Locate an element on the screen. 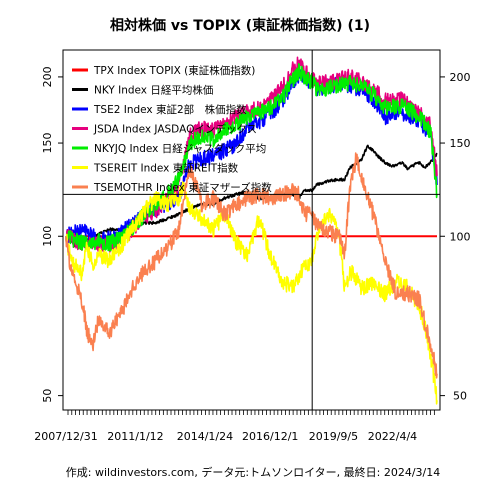 Image resolution: width=480 pixels, height=484 pixels. legend-label: TSEREIT Index 東証REIT指数 is located at coordinates (166, 168).